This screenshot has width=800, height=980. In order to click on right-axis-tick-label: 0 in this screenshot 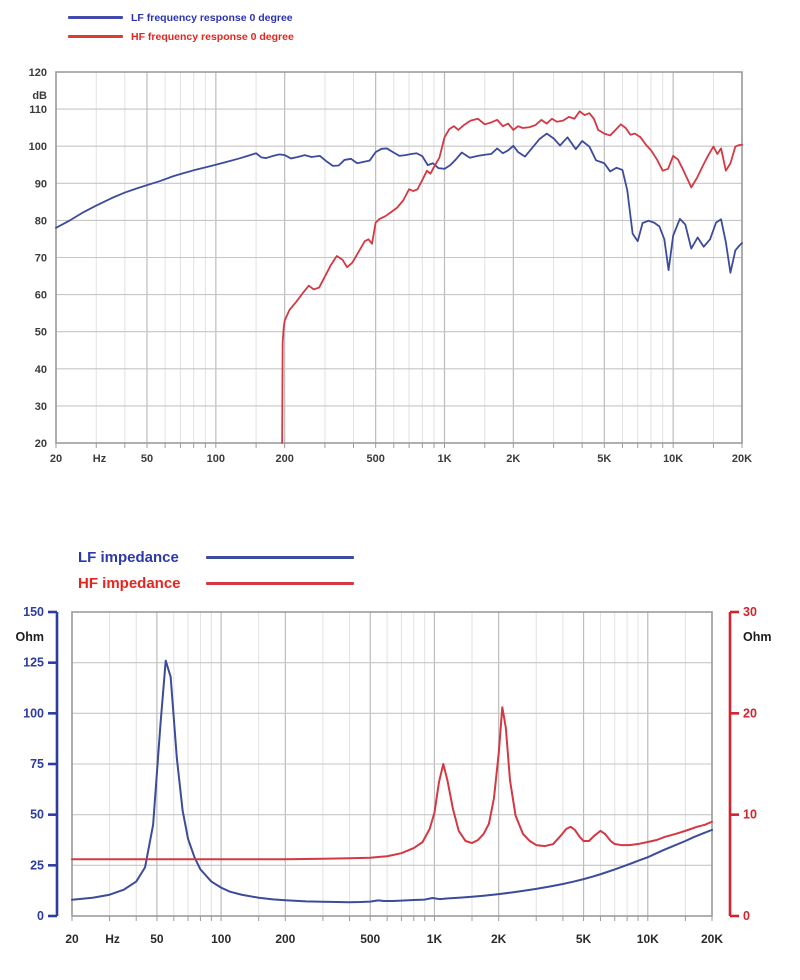, I will do `click(746, 916)`.